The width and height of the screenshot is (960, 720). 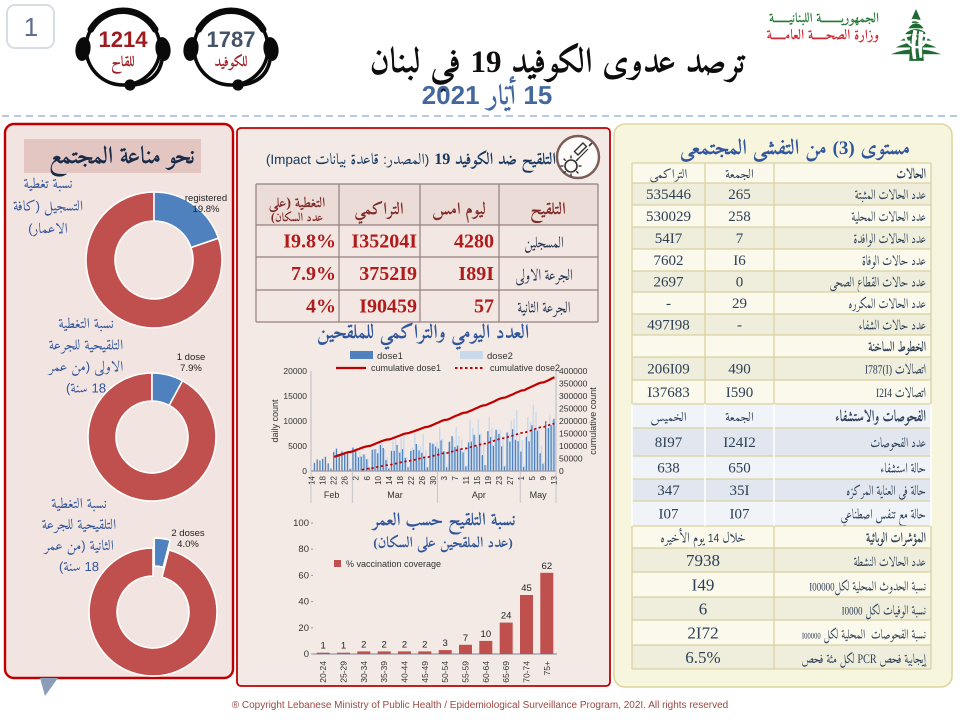 What do you see at coordinates (405, 672) in the screenshot?
I see `svg-text: 40-44` at bounding box center [405, 672].